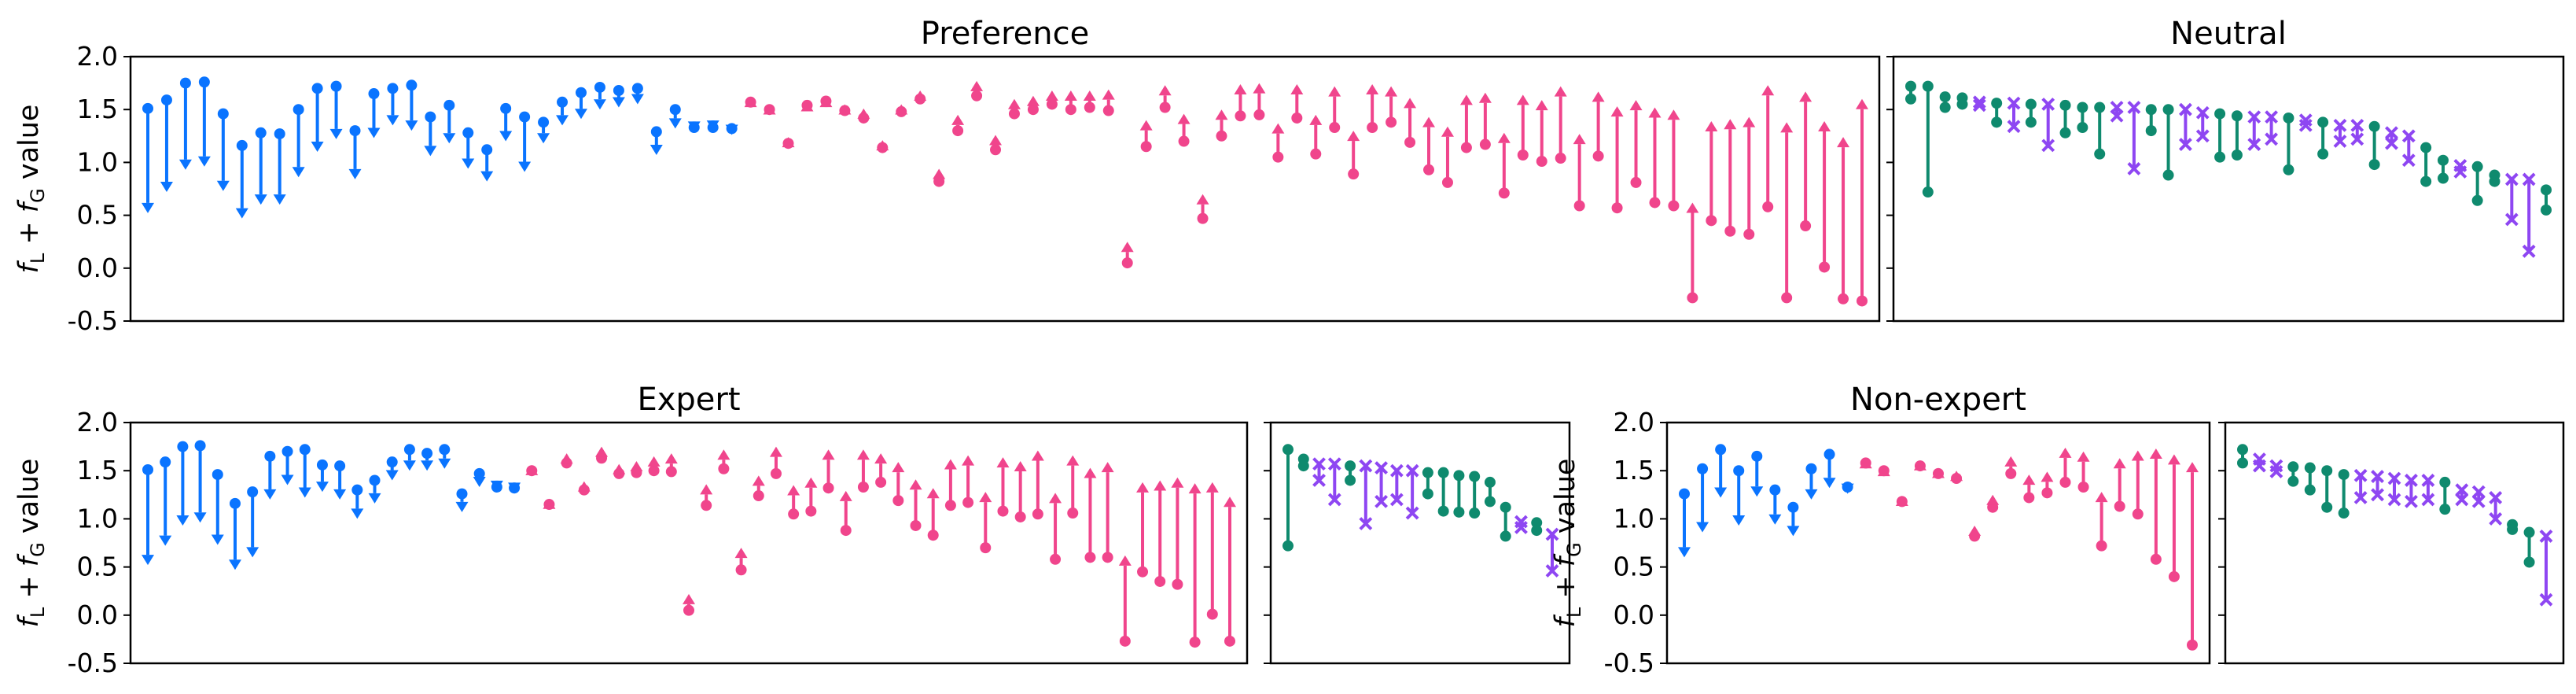 The width and height of the screenshot is (2576, 694). What do you see at coordinates (97, 470) in the screenshot?
I see `y-tick-label: 1.5` at bounding box center [97, 470].